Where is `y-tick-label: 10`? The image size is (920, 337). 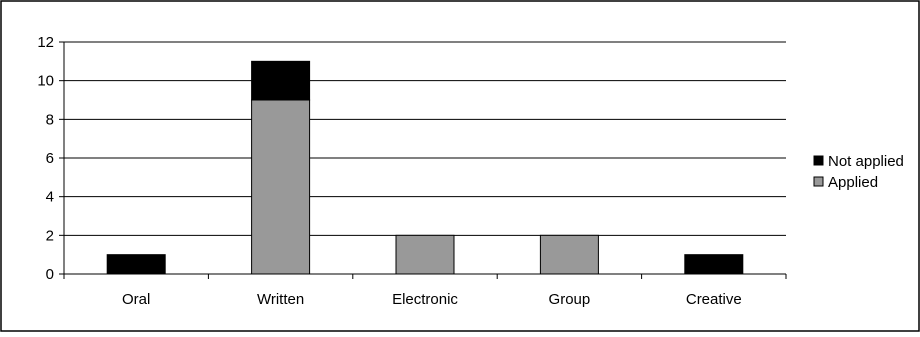 y-tick-label: 10 is located at coordinates (45, 81).